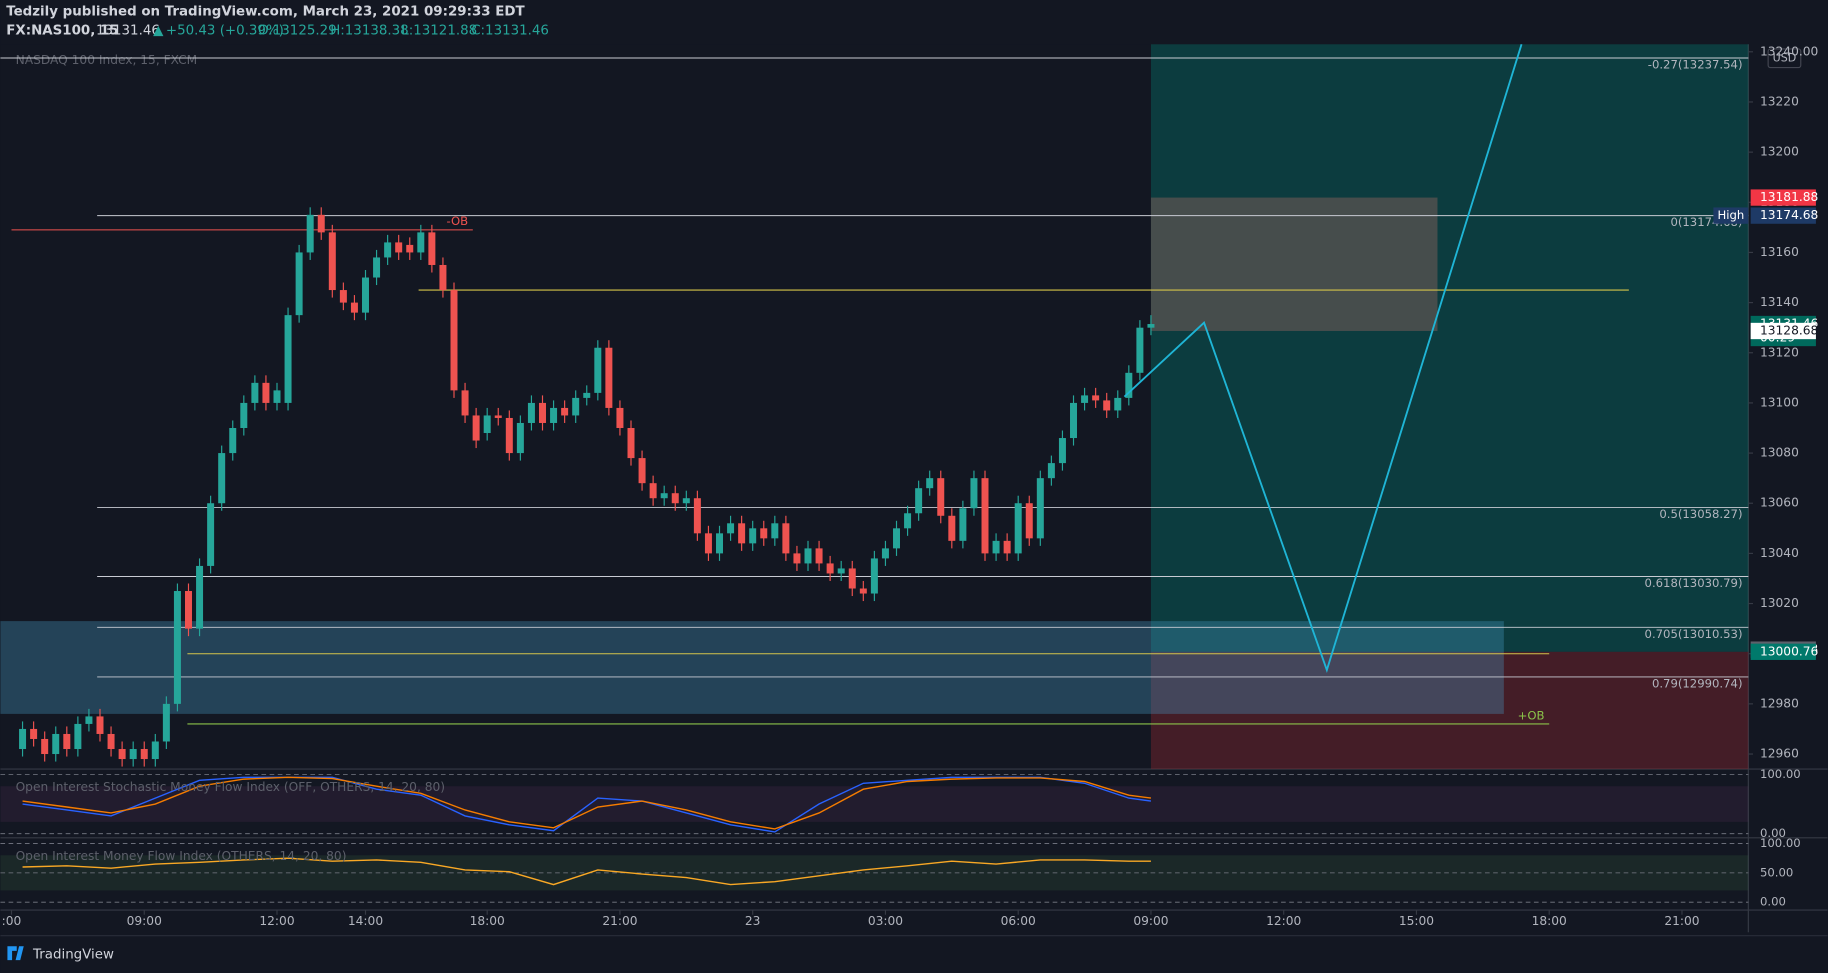 Image resolution: width=1828 pixels, height=973 pixels. I want to click on price-tag-box, so click(1731, 215).